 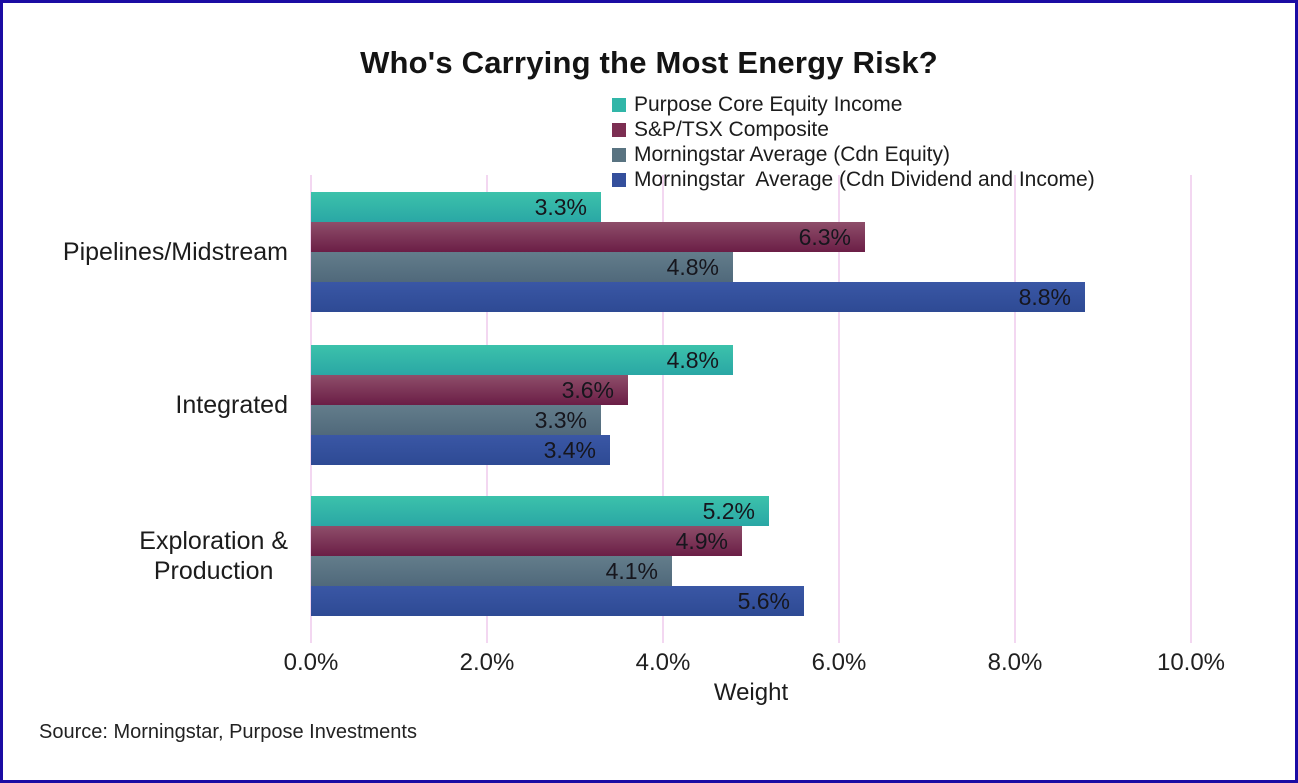 I want to click on x-tick-label: 0.0%, so click(x=311, y=662).